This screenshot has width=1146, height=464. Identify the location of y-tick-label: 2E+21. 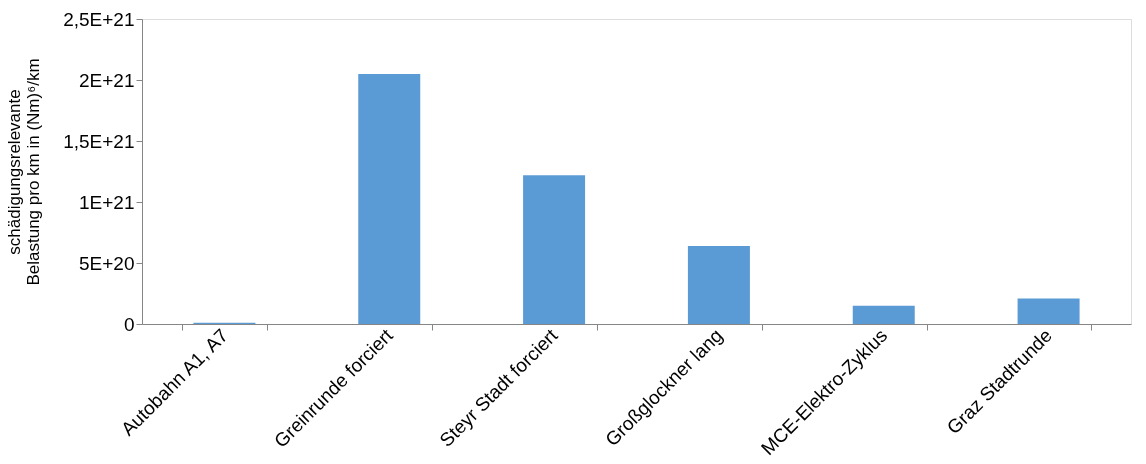
(107, 80).